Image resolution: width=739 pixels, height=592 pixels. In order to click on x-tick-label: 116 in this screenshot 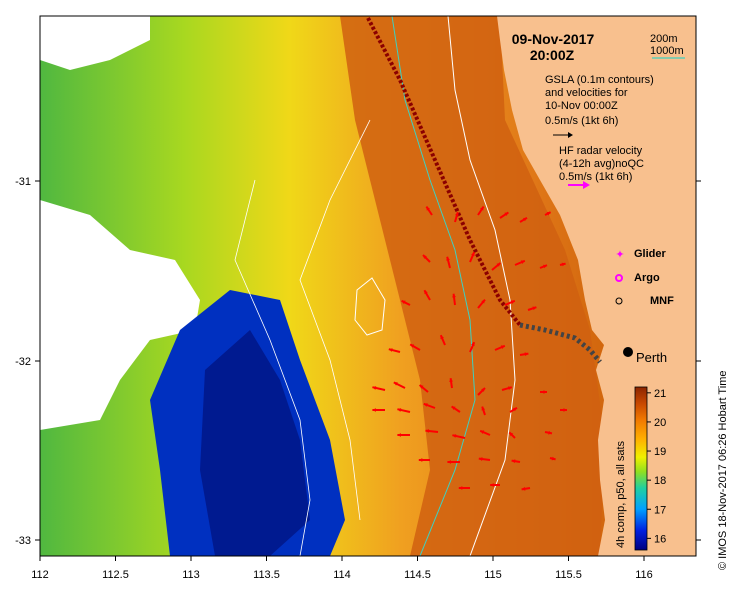, I will do `click(644, 575)`.